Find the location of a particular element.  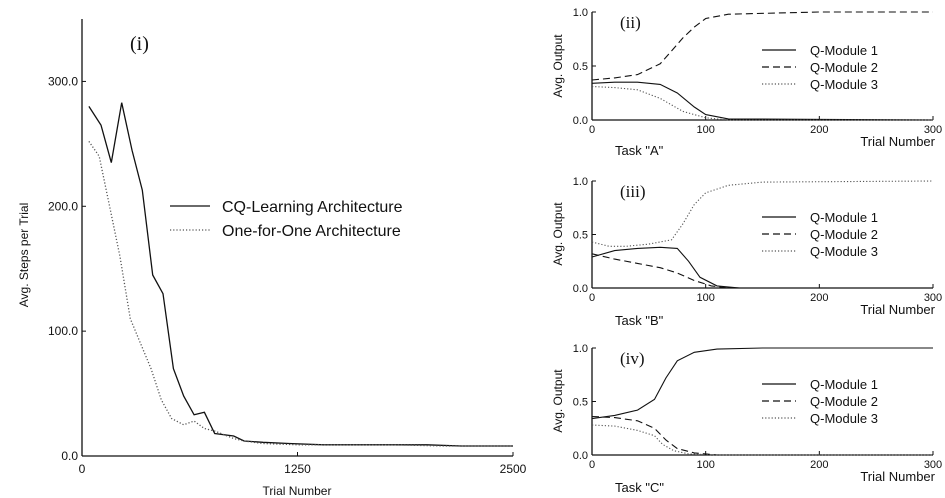

panel-label: (iv) is located at coordinates (632, 358).